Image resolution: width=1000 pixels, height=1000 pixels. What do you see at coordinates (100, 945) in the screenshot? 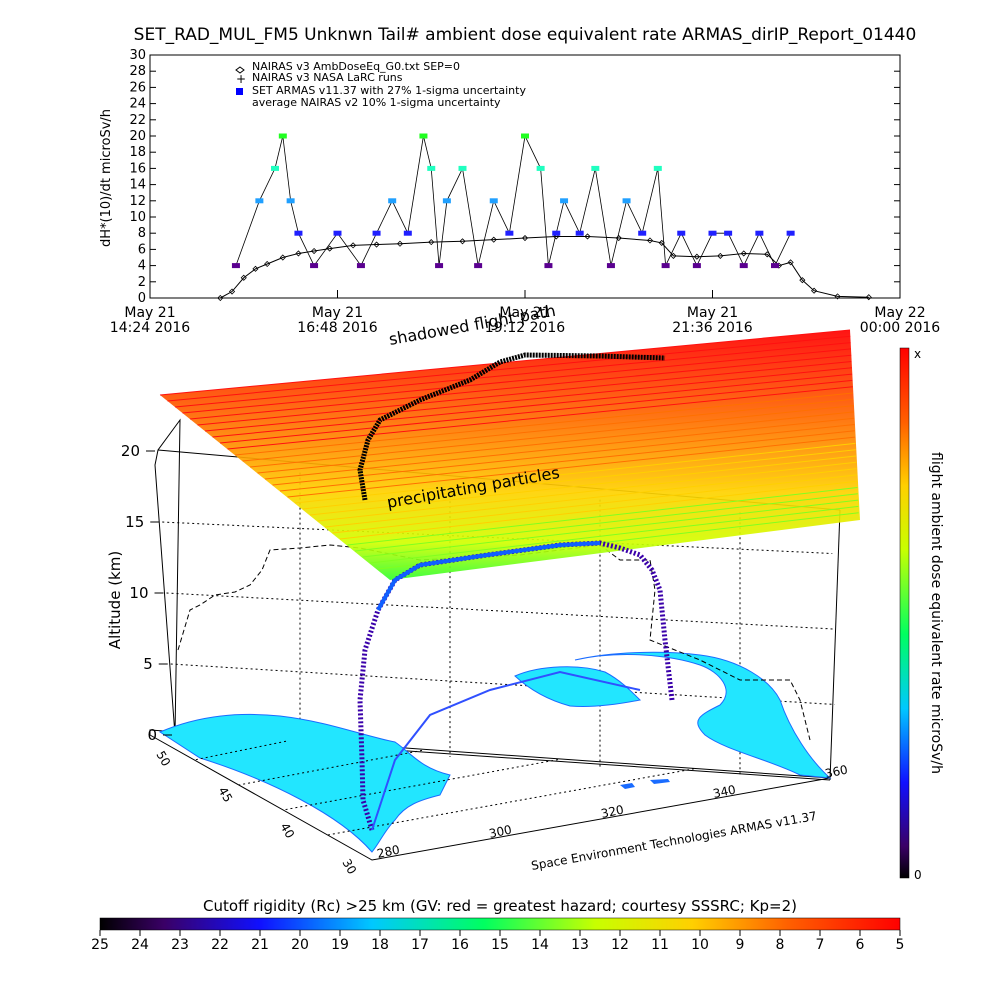
I see `bottom-tick-label: 25` at bounding box center [100, 945].